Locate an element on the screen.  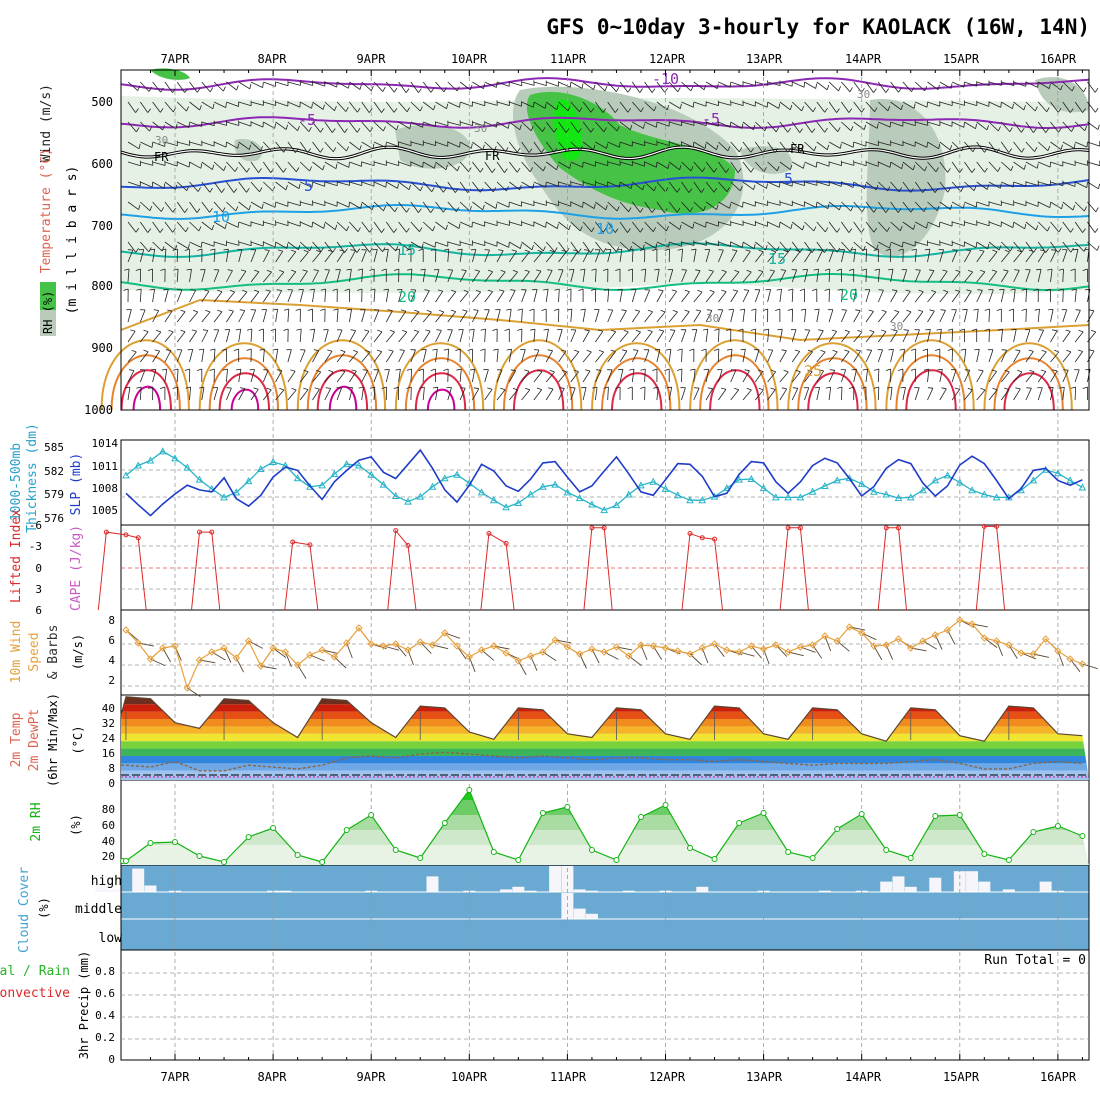
li-tick-label: -3 is located at coordinates (35, 546).